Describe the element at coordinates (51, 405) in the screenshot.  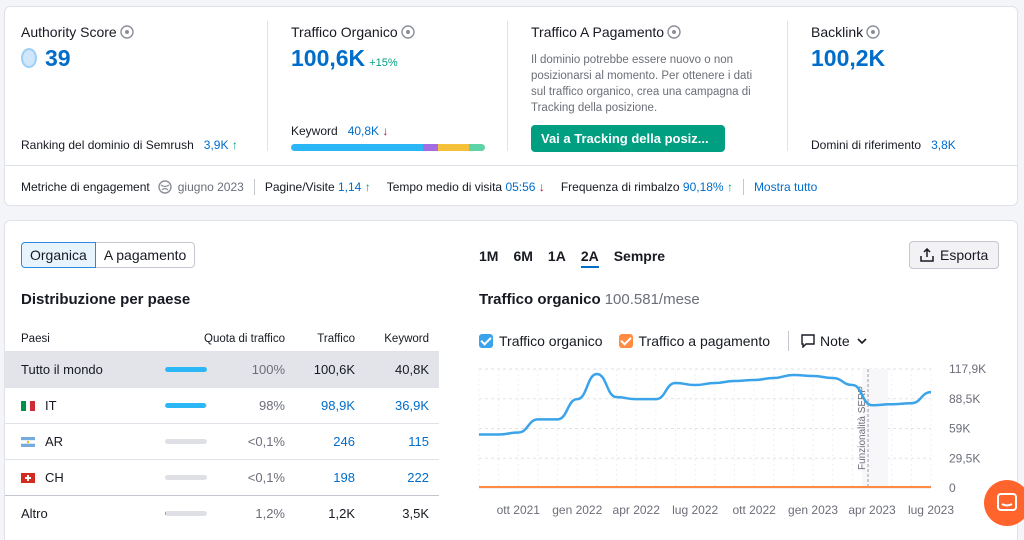
I see `country-name: IT` at that location.